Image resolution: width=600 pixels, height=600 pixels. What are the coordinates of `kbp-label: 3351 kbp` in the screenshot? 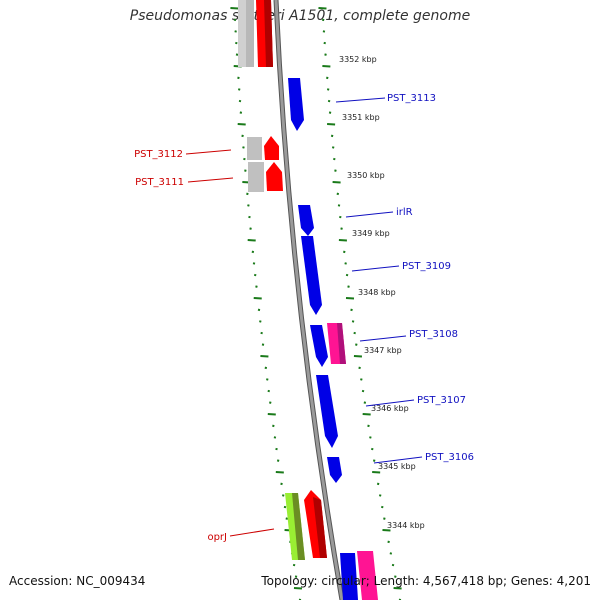 It's located at (361, 117).